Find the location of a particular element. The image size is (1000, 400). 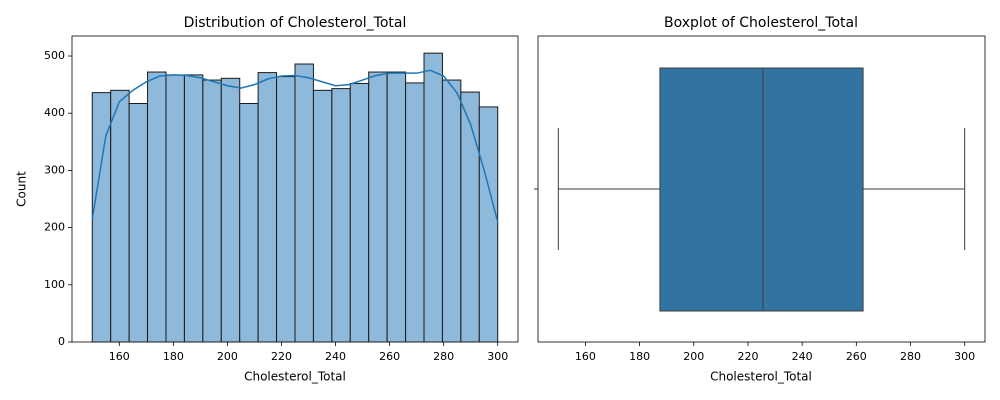

chart-title: Distribution of Cholesterol_Total is located at coordinates (295, 23).